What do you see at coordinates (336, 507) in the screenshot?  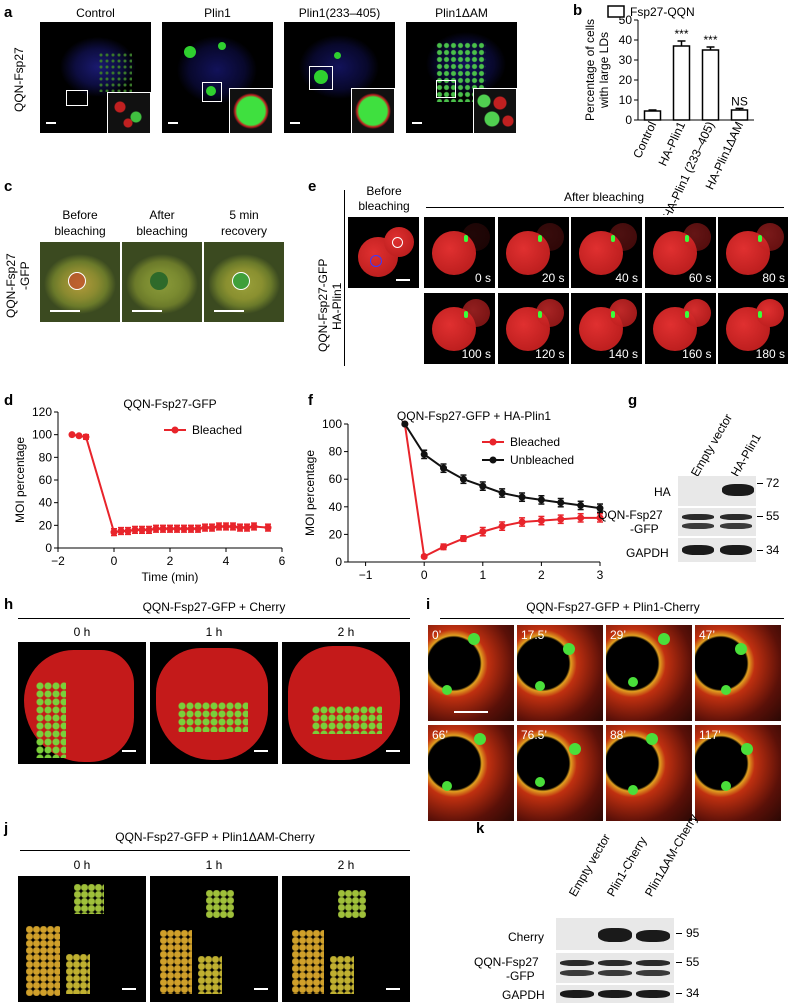 I see `chart-f-ytick-label: 40` at bounding box center [336, 507].